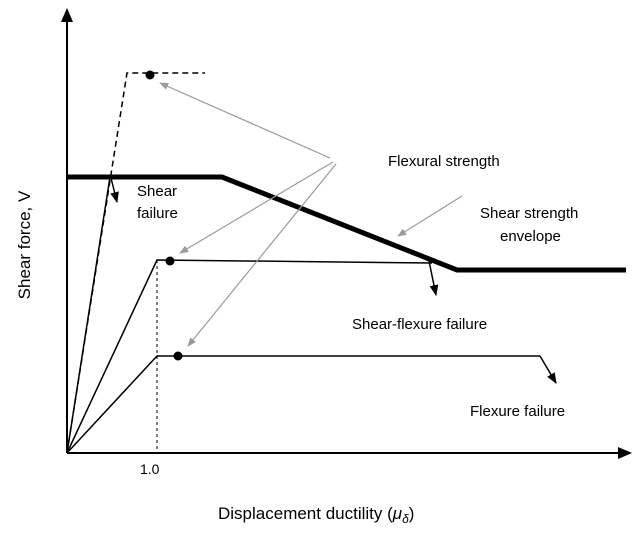 This screenshot has height=557, width=640. I want to click on x-axis-label-symbol: μ, so click(397, 513).